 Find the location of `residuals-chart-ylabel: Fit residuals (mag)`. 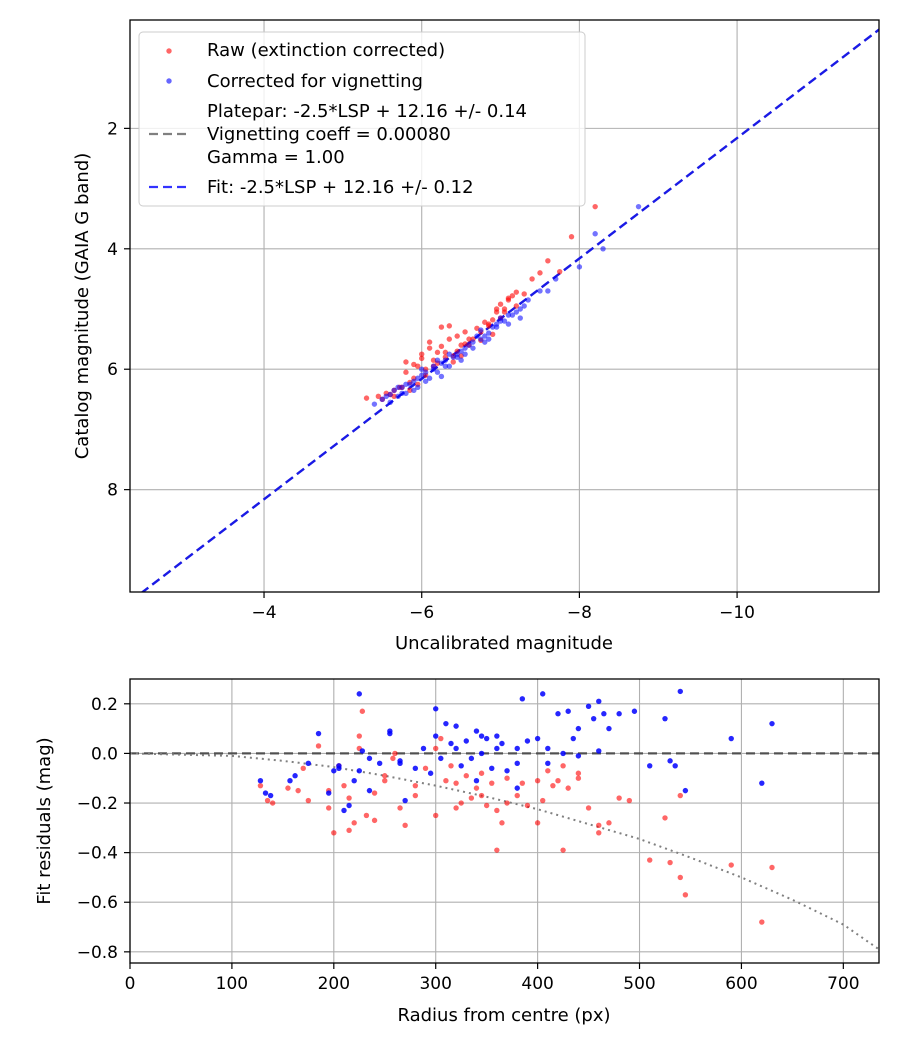

residuals-chart-ylabel: Fit residuals (mag) is located at coordinates (44, 820).